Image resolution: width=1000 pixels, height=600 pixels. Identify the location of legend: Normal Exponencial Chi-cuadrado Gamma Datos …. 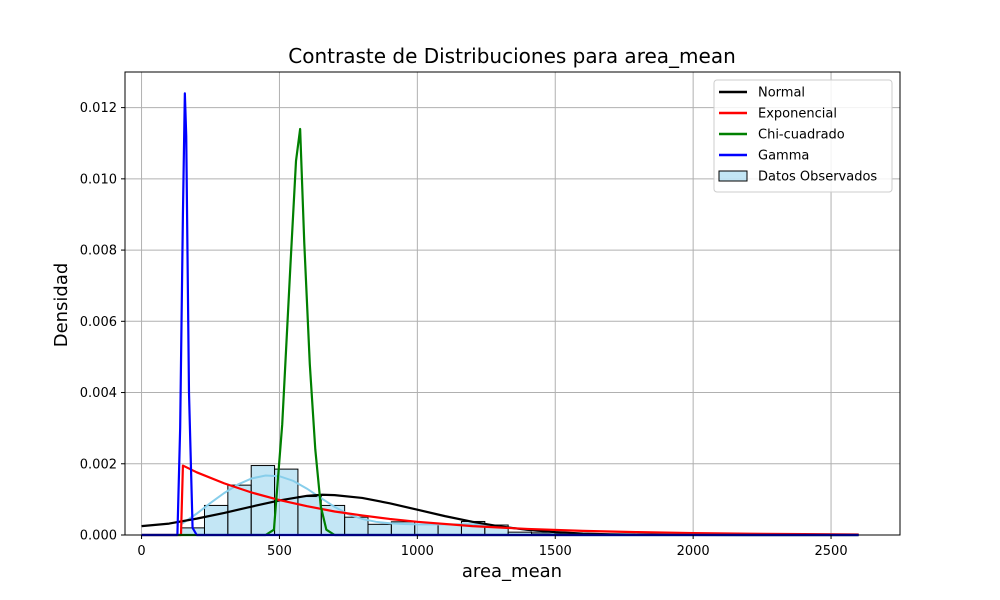
(803, 136).